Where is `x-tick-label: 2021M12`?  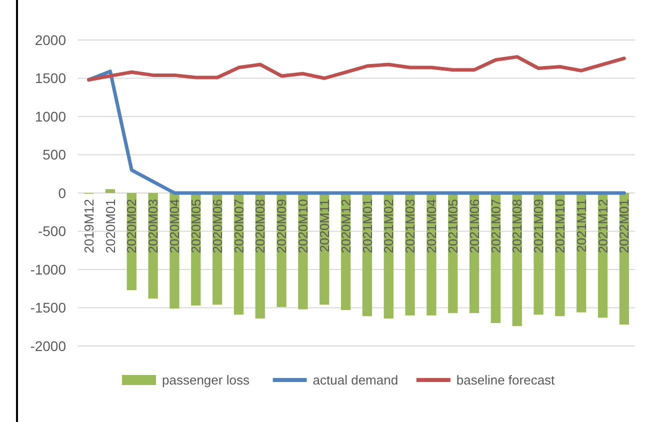
x-tick-label: 2021M12 is located at coordinates (602, 226).